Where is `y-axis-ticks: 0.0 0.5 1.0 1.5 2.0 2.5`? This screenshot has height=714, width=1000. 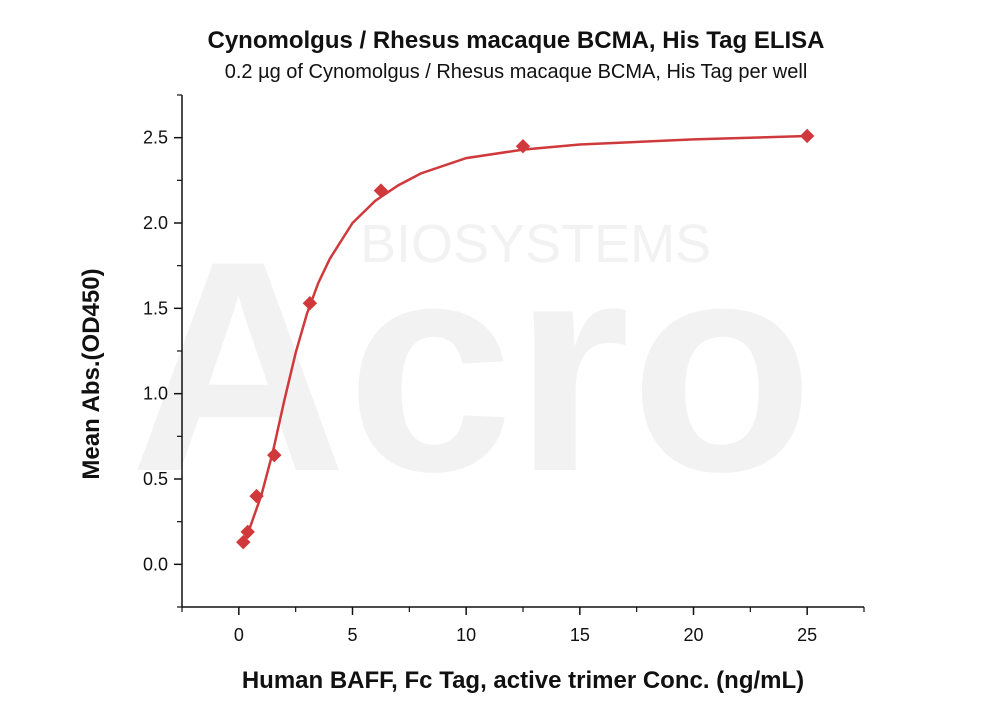 y-axis-ticks: 0.0 0.5 1.0 1.5 2.0 2.5 is located at coordinates (162, 351).